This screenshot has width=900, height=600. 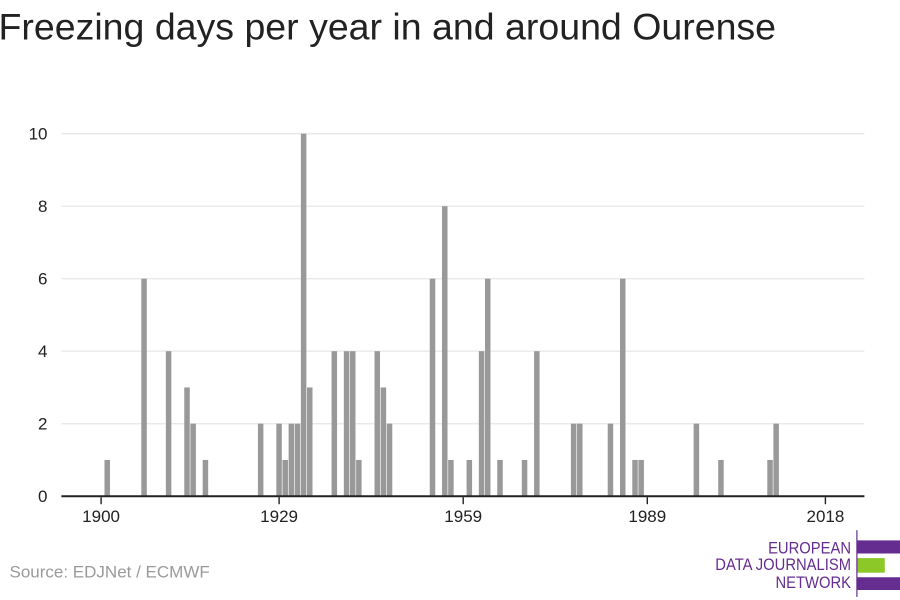 What do you see at coordinates (42, 496) in the screenshot?
I see `svg-text: 0` at bounding box center [42, 496].